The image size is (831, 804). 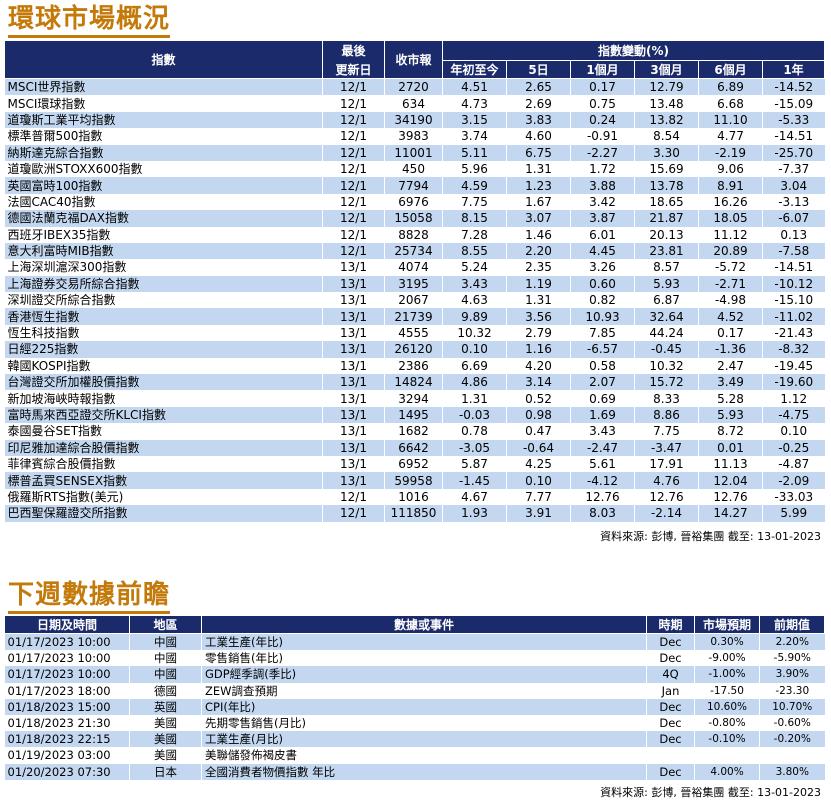 What do you see at coordinates (602, 218) in the screenshot?
I see `row-1m: 3.87` at bounding box center [602, 218].